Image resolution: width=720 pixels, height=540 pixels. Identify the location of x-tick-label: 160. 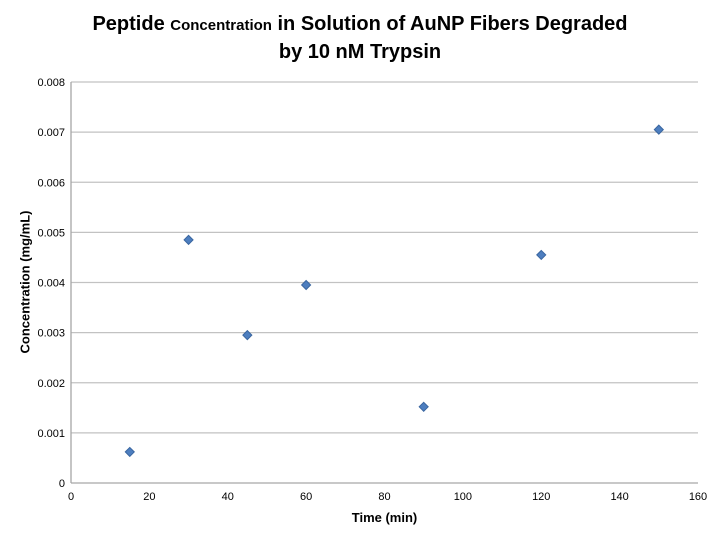
(698, 497).